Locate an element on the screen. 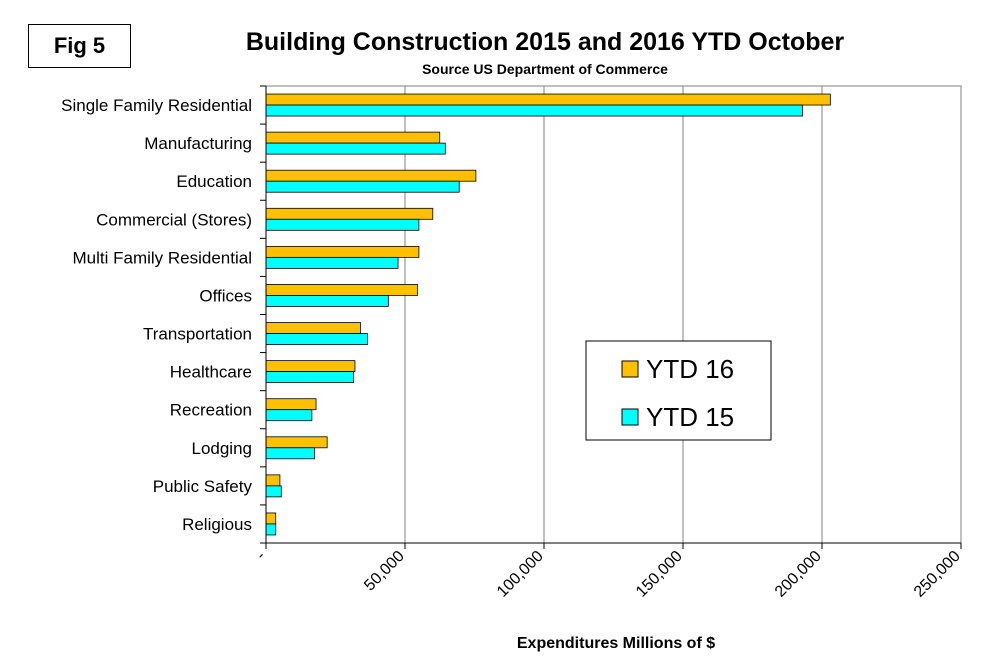  legend-label: YTD 15 is located at coordinates (690, 417).